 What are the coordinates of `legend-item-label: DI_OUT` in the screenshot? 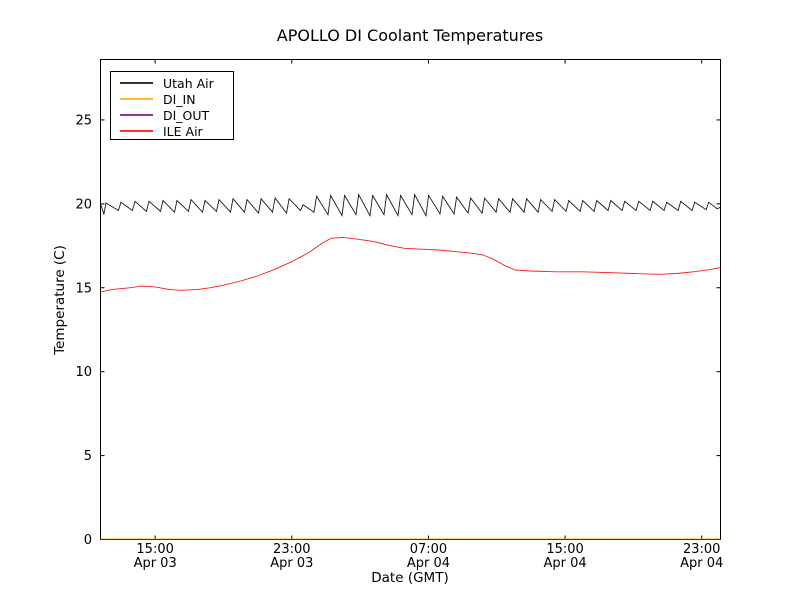 It's located at (186, 115).